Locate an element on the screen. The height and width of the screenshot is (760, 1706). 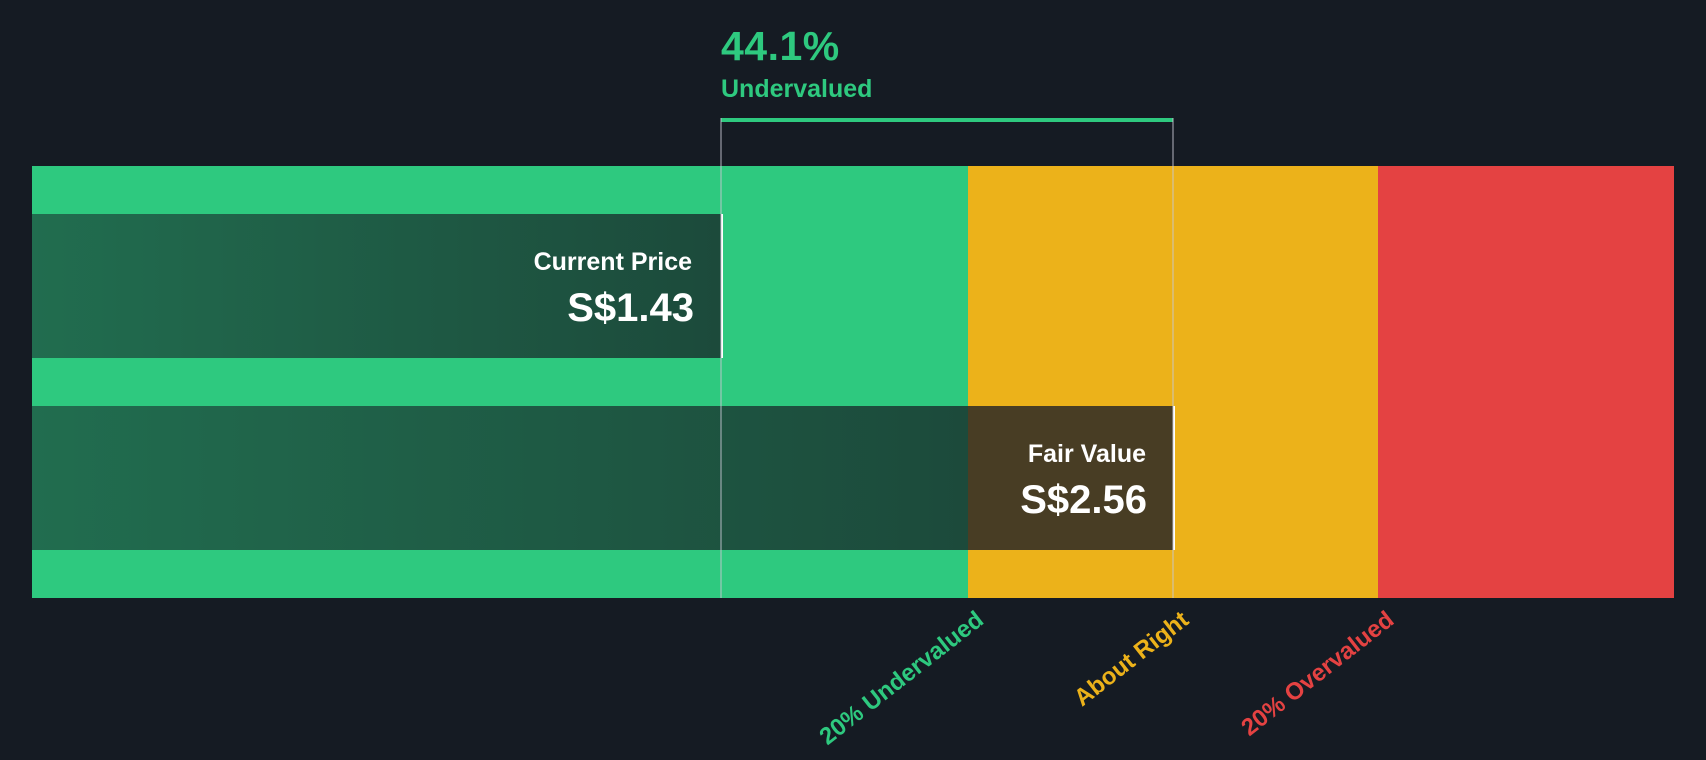
zone-label-undervalued: 20% Undervalued is located at coordinates (901, 678).